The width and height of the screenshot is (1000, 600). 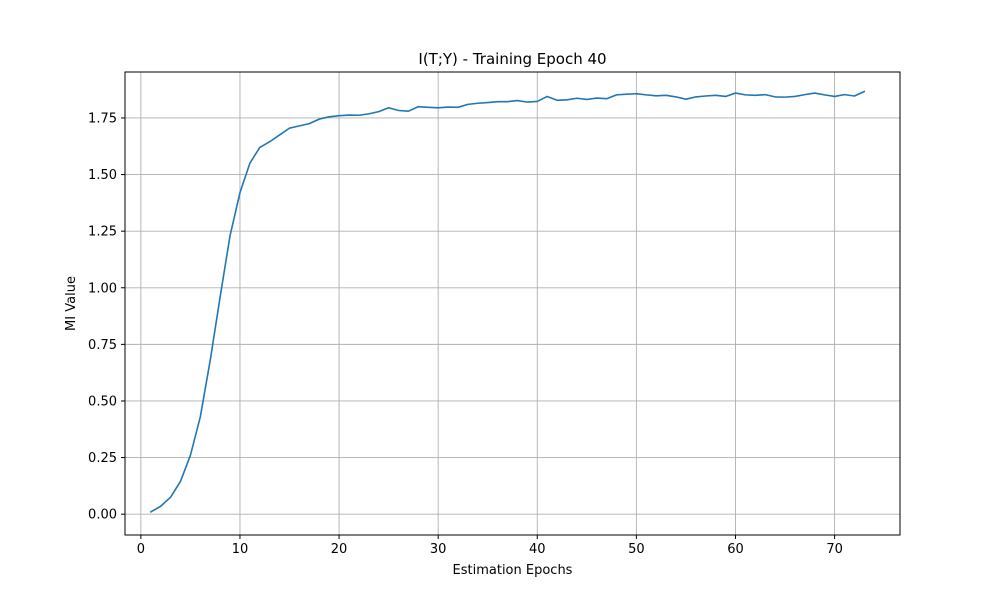 I want to click on y-tick-label: 0.75, so click(x=102, y=345).